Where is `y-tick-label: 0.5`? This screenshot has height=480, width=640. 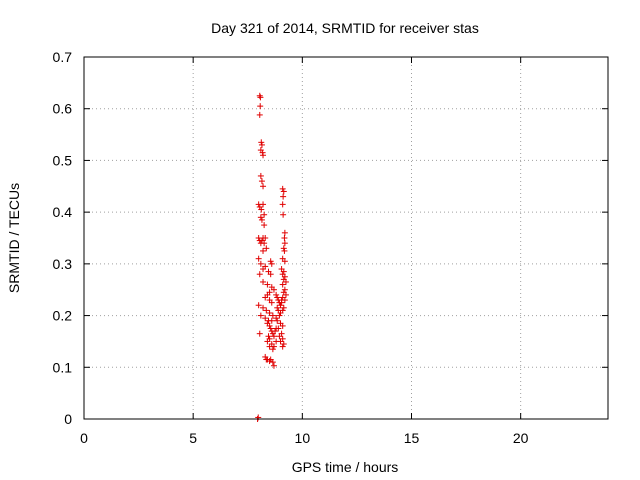
y-tick-label: 0.5 is located at coordinates (63, 160).